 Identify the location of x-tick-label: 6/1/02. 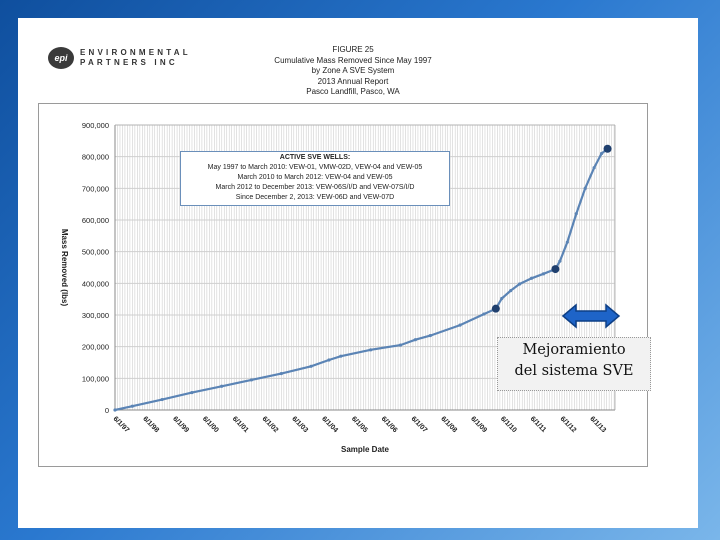
(270, 424).